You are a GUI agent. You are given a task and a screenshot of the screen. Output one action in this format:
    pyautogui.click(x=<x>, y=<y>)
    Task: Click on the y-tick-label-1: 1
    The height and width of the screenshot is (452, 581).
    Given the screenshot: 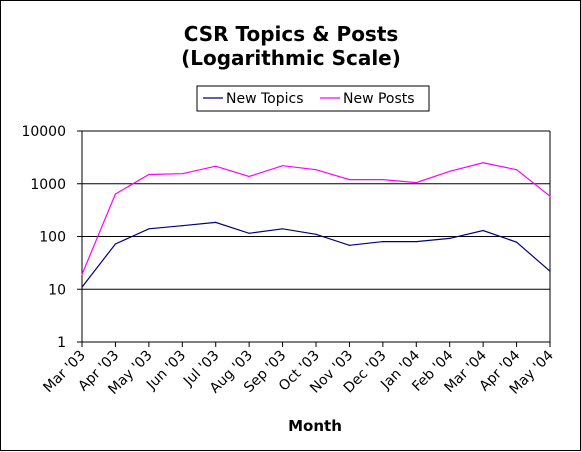 What is the action you would take?
    pyautogui.click(x=61, y=343)
    